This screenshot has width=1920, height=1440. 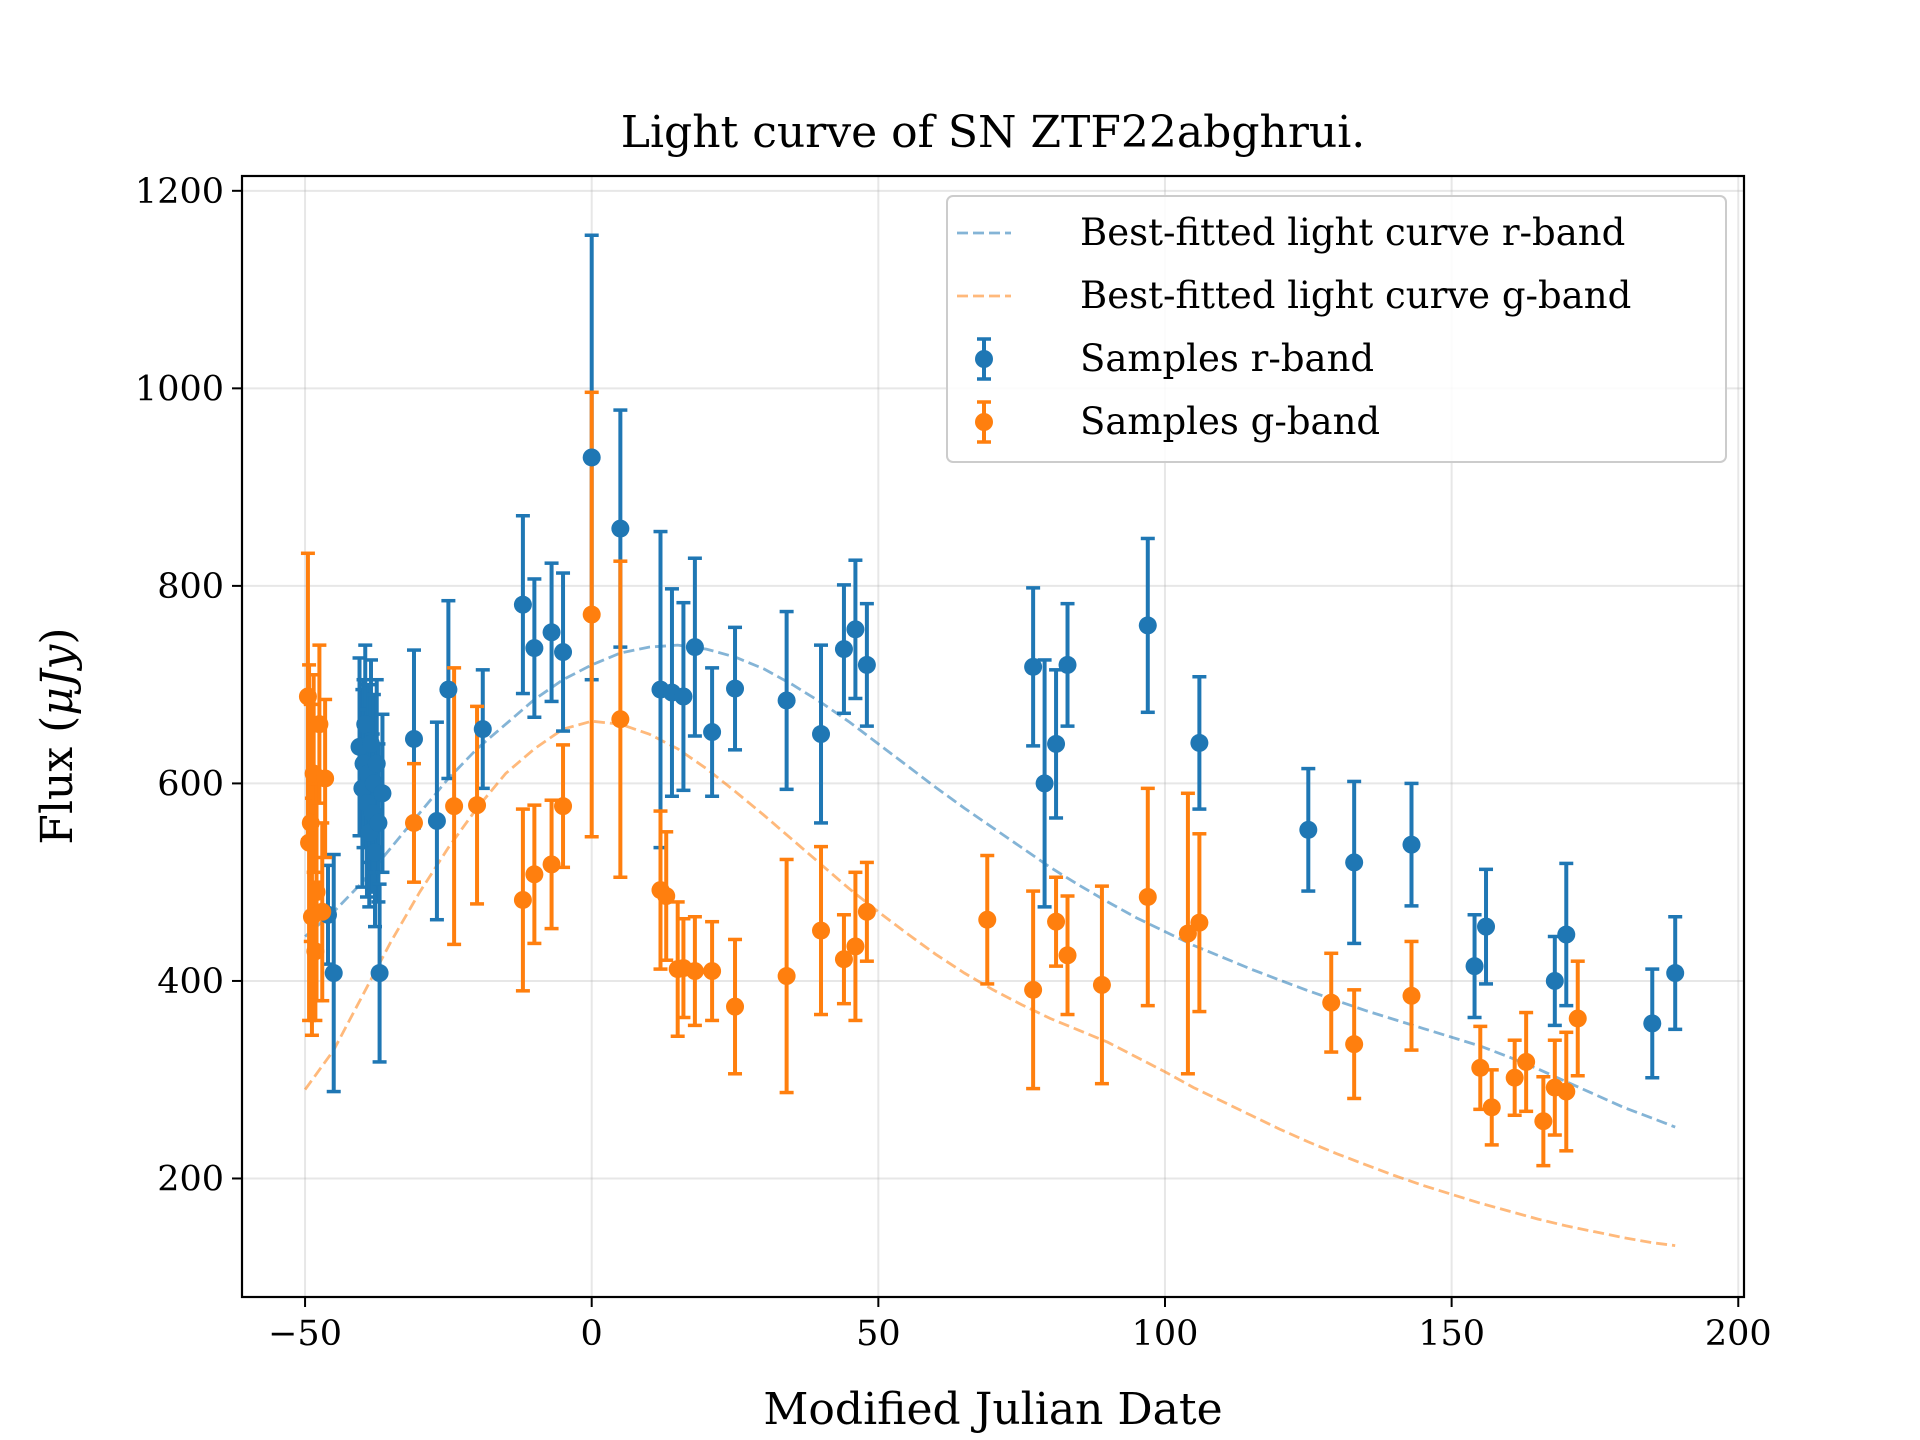 What do you see at coordinates (57, 780) in the screenshot?
I see `y-axis-label-prefix: Flux (` at bounding box center [57, 780].